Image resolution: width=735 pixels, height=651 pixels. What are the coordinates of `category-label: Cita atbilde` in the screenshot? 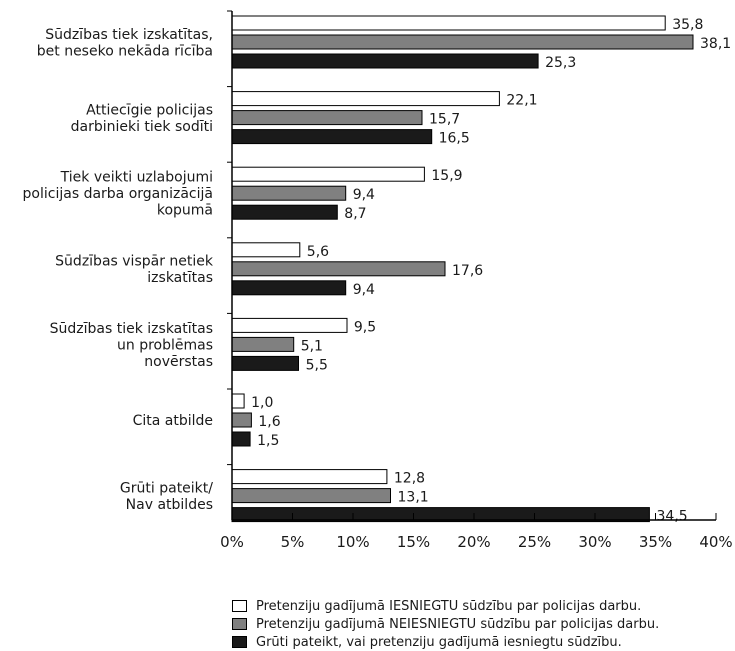 It's located at (173, 421).